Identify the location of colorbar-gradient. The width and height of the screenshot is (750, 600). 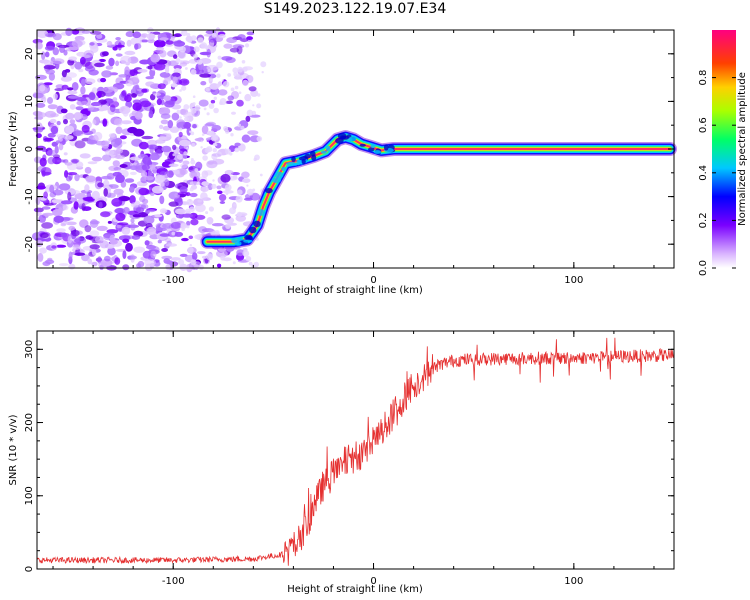
(724, 149).